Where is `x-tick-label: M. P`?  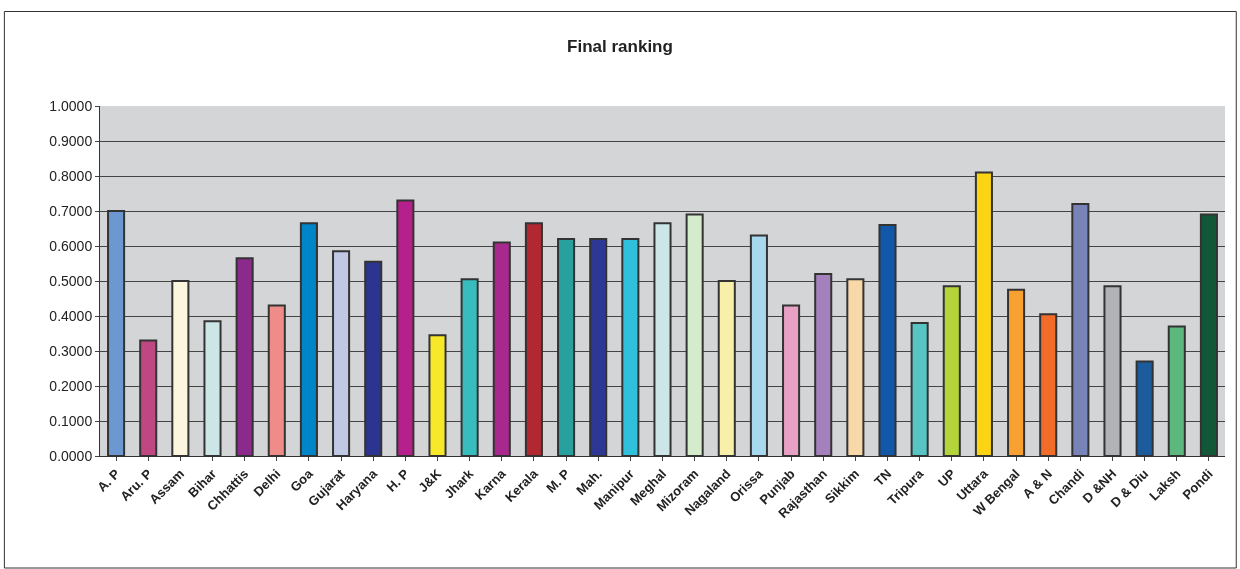
x-tick-label: M. P is located at coordinates (558, 480).